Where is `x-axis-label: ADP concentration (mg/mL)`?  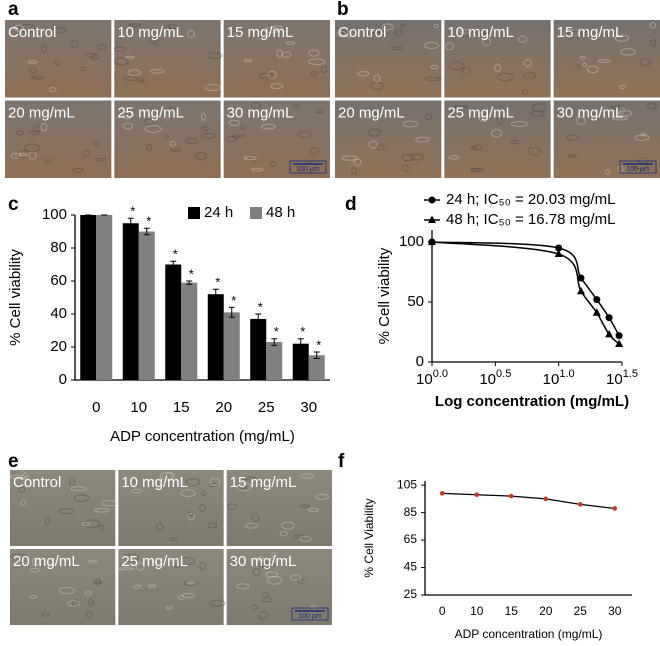 x-axis-label: ADP concentration (mg/mL) is located at coordinates (202, 436).